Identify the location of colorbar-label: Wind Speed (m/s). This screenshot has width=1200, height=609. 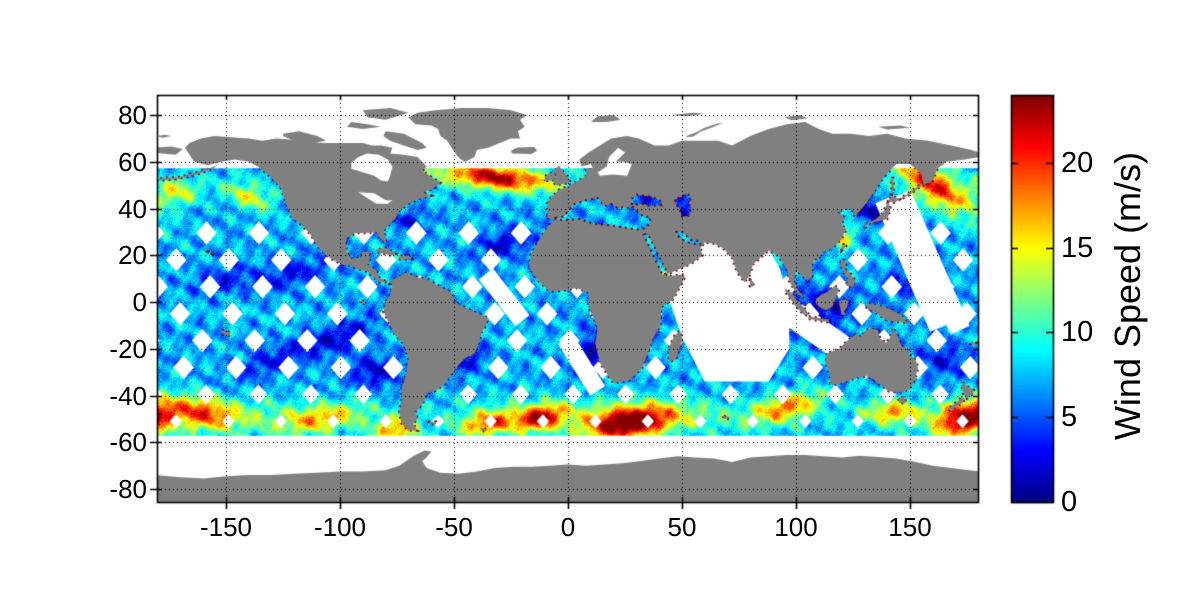
(1127, 296).